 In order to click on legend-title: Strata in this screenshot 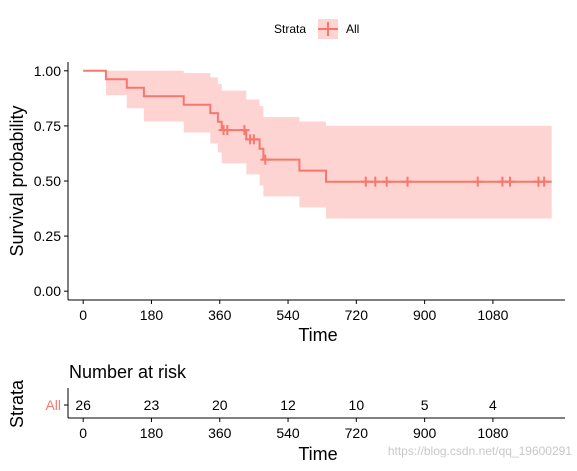, I will do `click(290, 29)`.